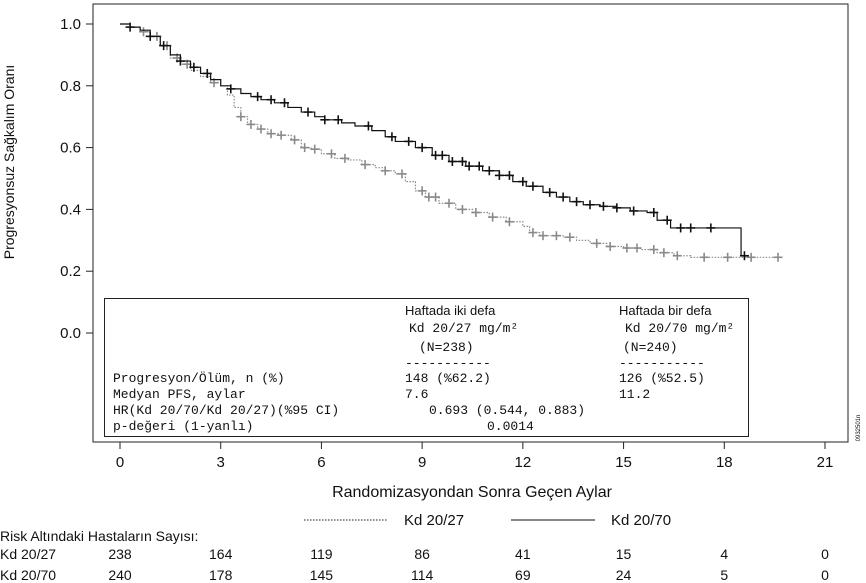 The height and width of the screenshot is (583, 866). Describe the element at coordinates (179, 394) in the screenshot. I see `row-median-label: Medyan PFS, aylar` at that location.